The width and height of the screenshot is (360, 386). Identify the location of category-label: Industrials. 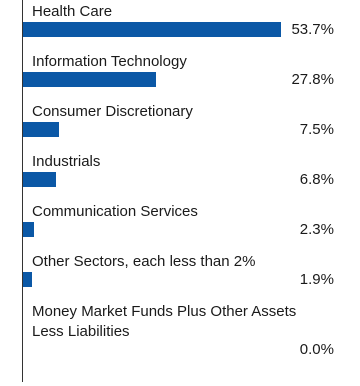
(66, 161).